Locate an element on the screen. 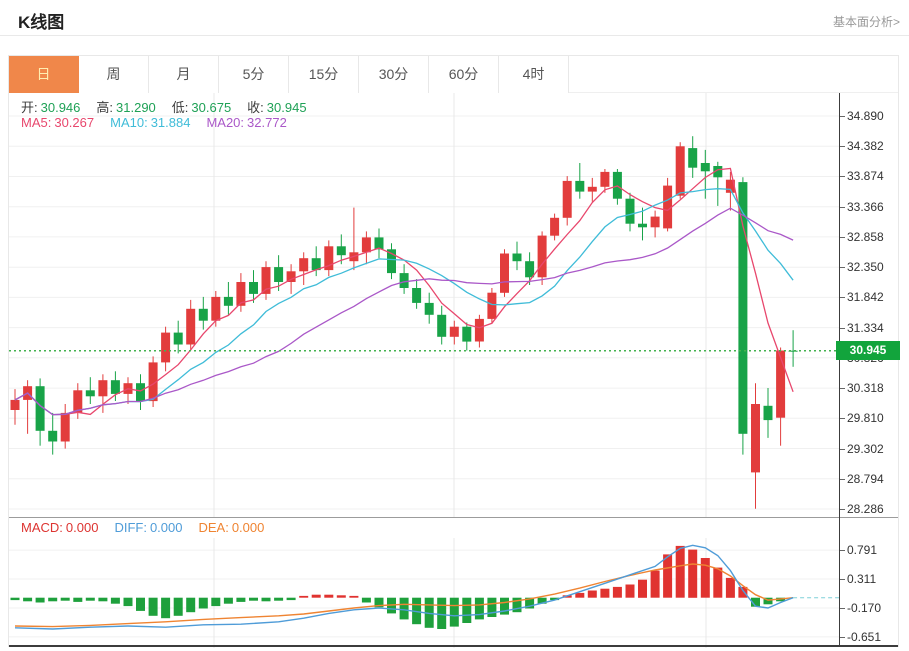  legend-item: MA5: 30.267 is located at coordinates (57, 122).